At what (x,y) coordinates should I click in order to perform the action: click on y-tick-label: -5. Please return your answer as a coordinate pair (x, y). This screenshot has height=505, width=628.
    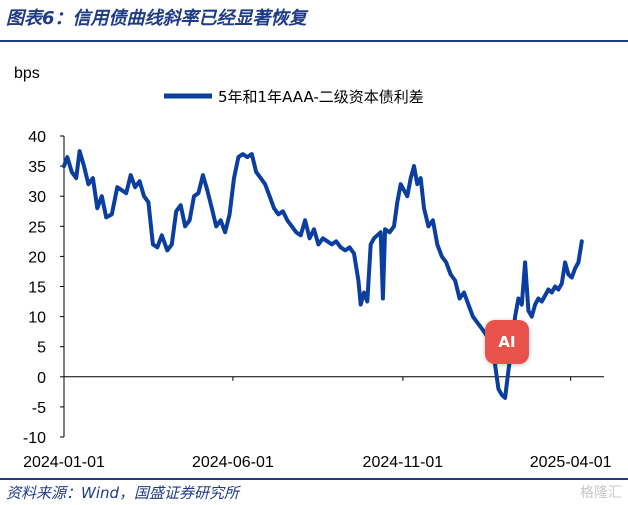
    Looking at the image, I should click on (39, 408).